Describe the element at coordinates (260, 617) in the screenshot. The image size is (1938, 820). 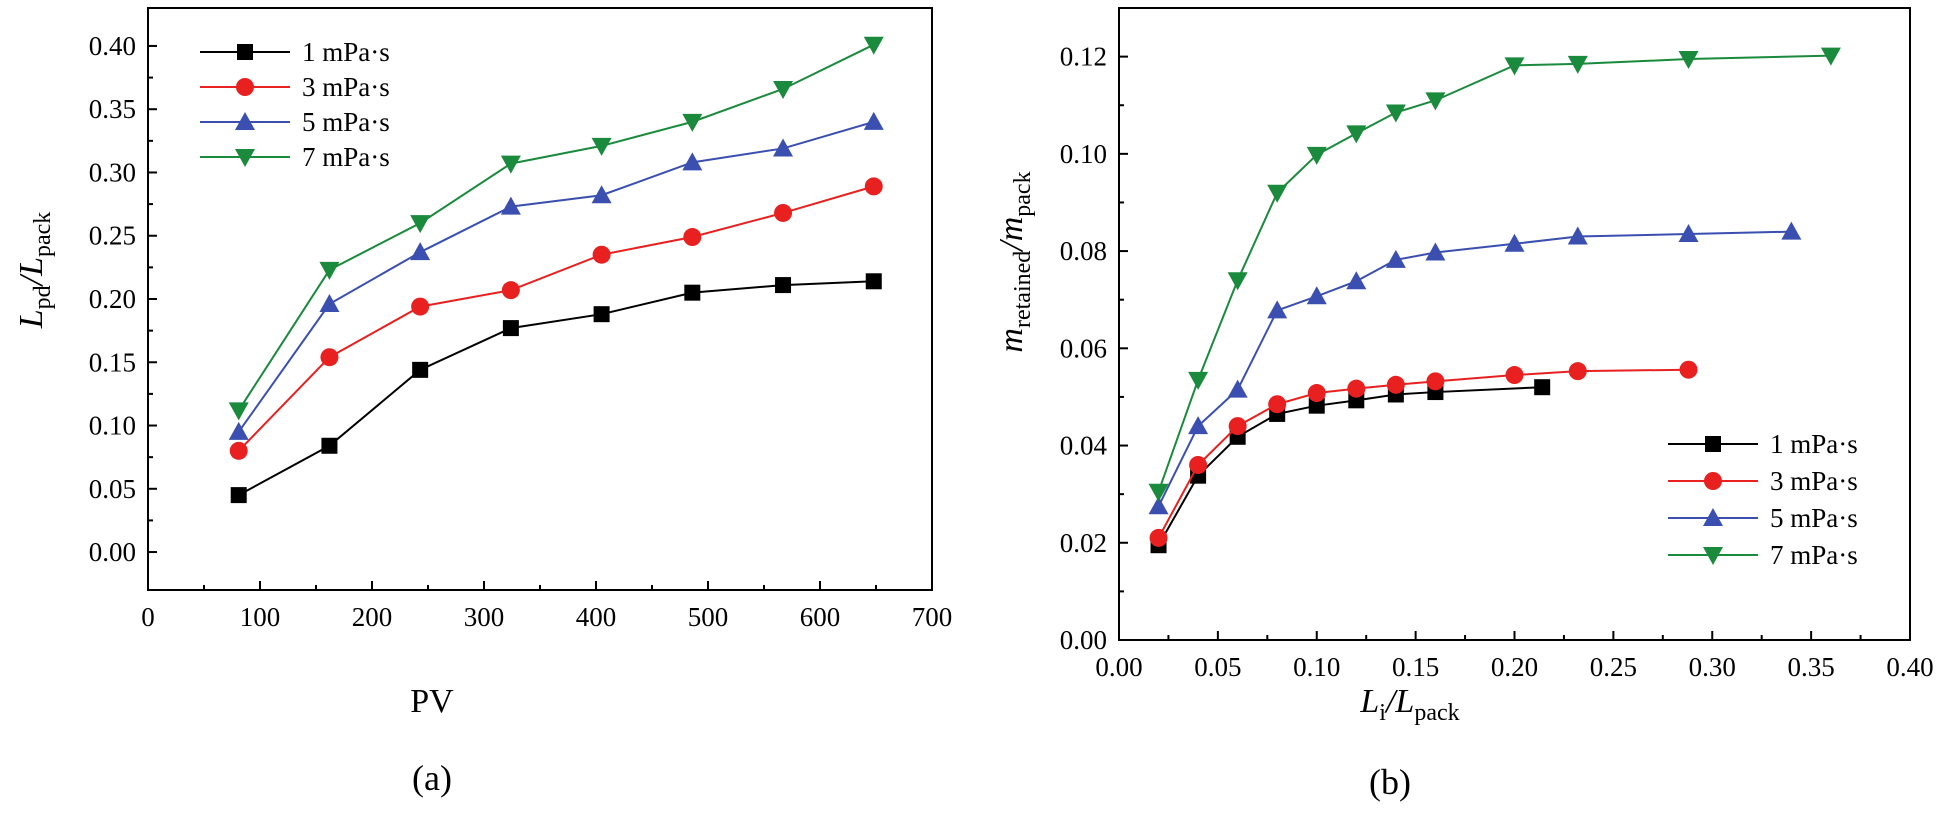
I see `panel-a-x-tick-label: 100` at that location.